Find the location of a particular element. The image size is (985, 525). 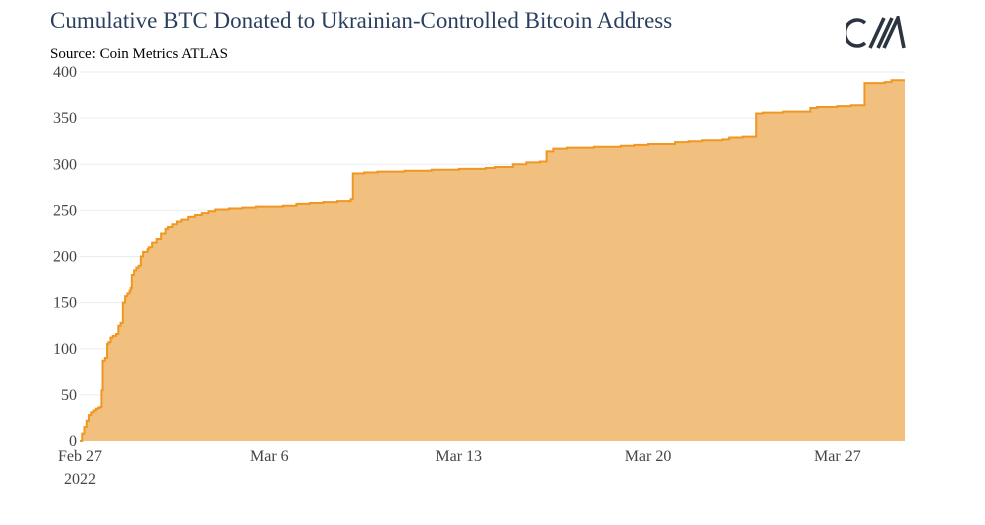

x-tick-label: Mar 6 is located at coordinates (269, 456).